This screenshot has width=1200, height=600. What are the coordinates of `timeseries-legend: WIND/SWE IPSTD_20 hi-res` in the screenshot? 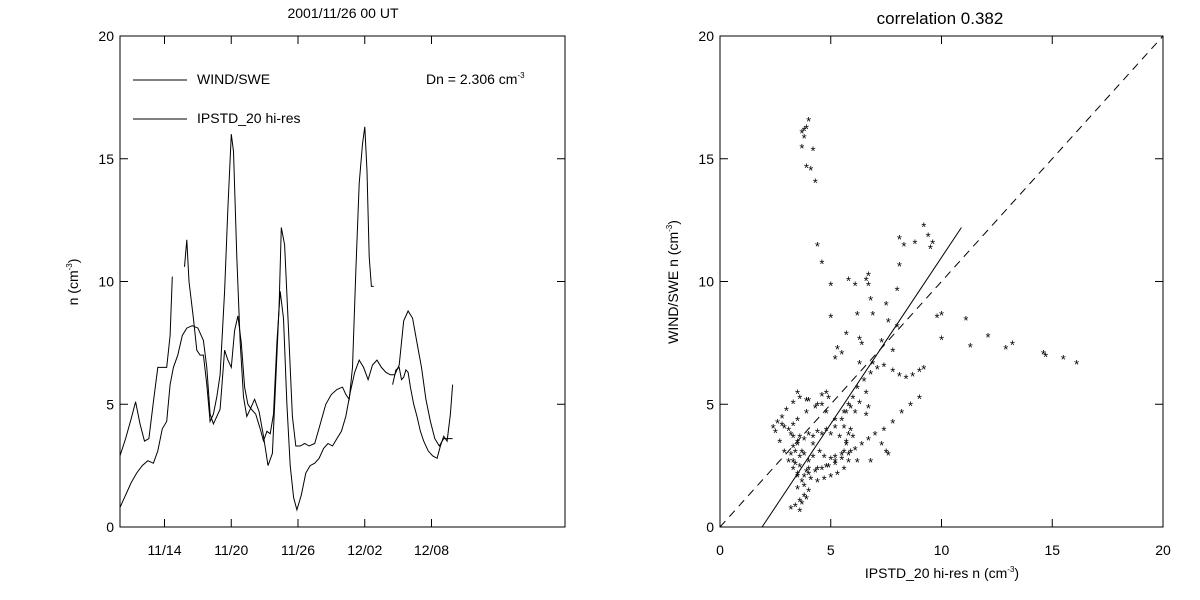 It's located at (216, 98).